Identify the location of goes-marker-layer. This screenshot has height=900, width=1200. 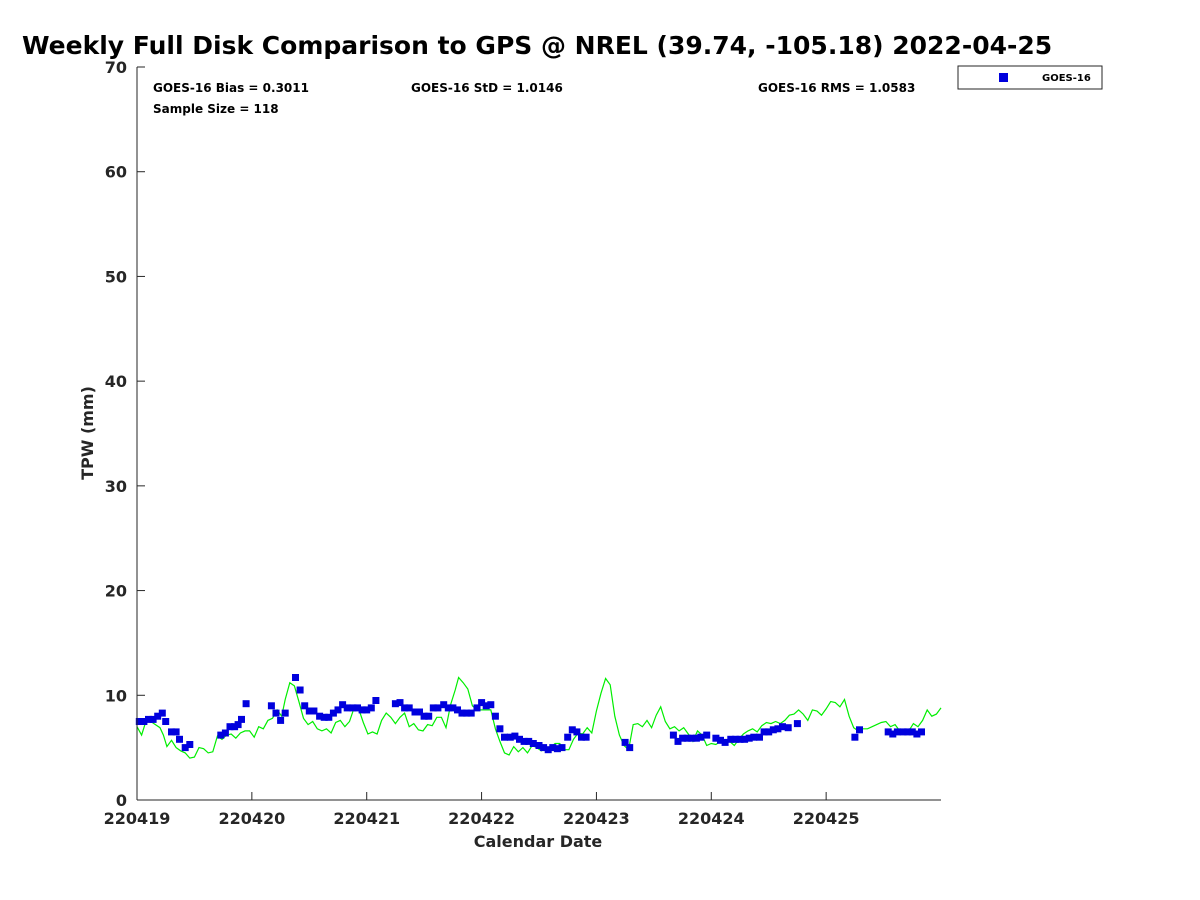
(530, 714).